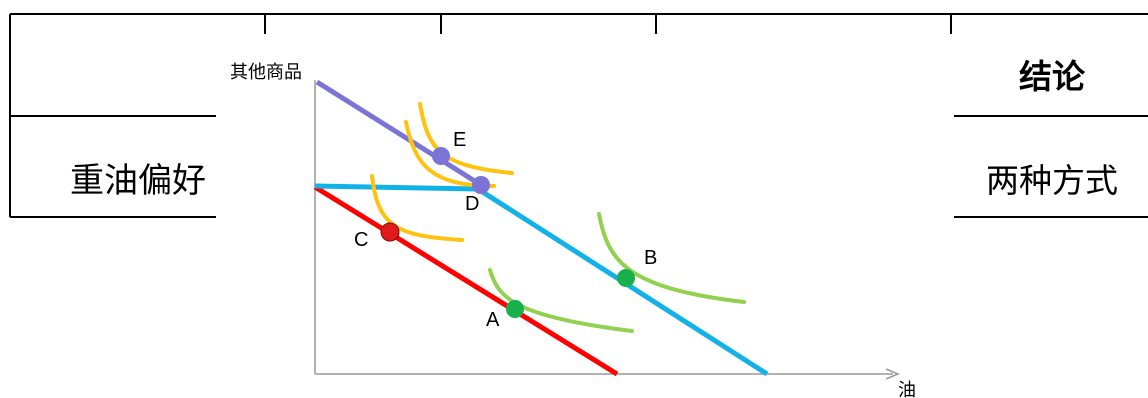 This screenshot has height=398, width=1148. I want to click on x-axis-arrow-icon, so click(892, 374).